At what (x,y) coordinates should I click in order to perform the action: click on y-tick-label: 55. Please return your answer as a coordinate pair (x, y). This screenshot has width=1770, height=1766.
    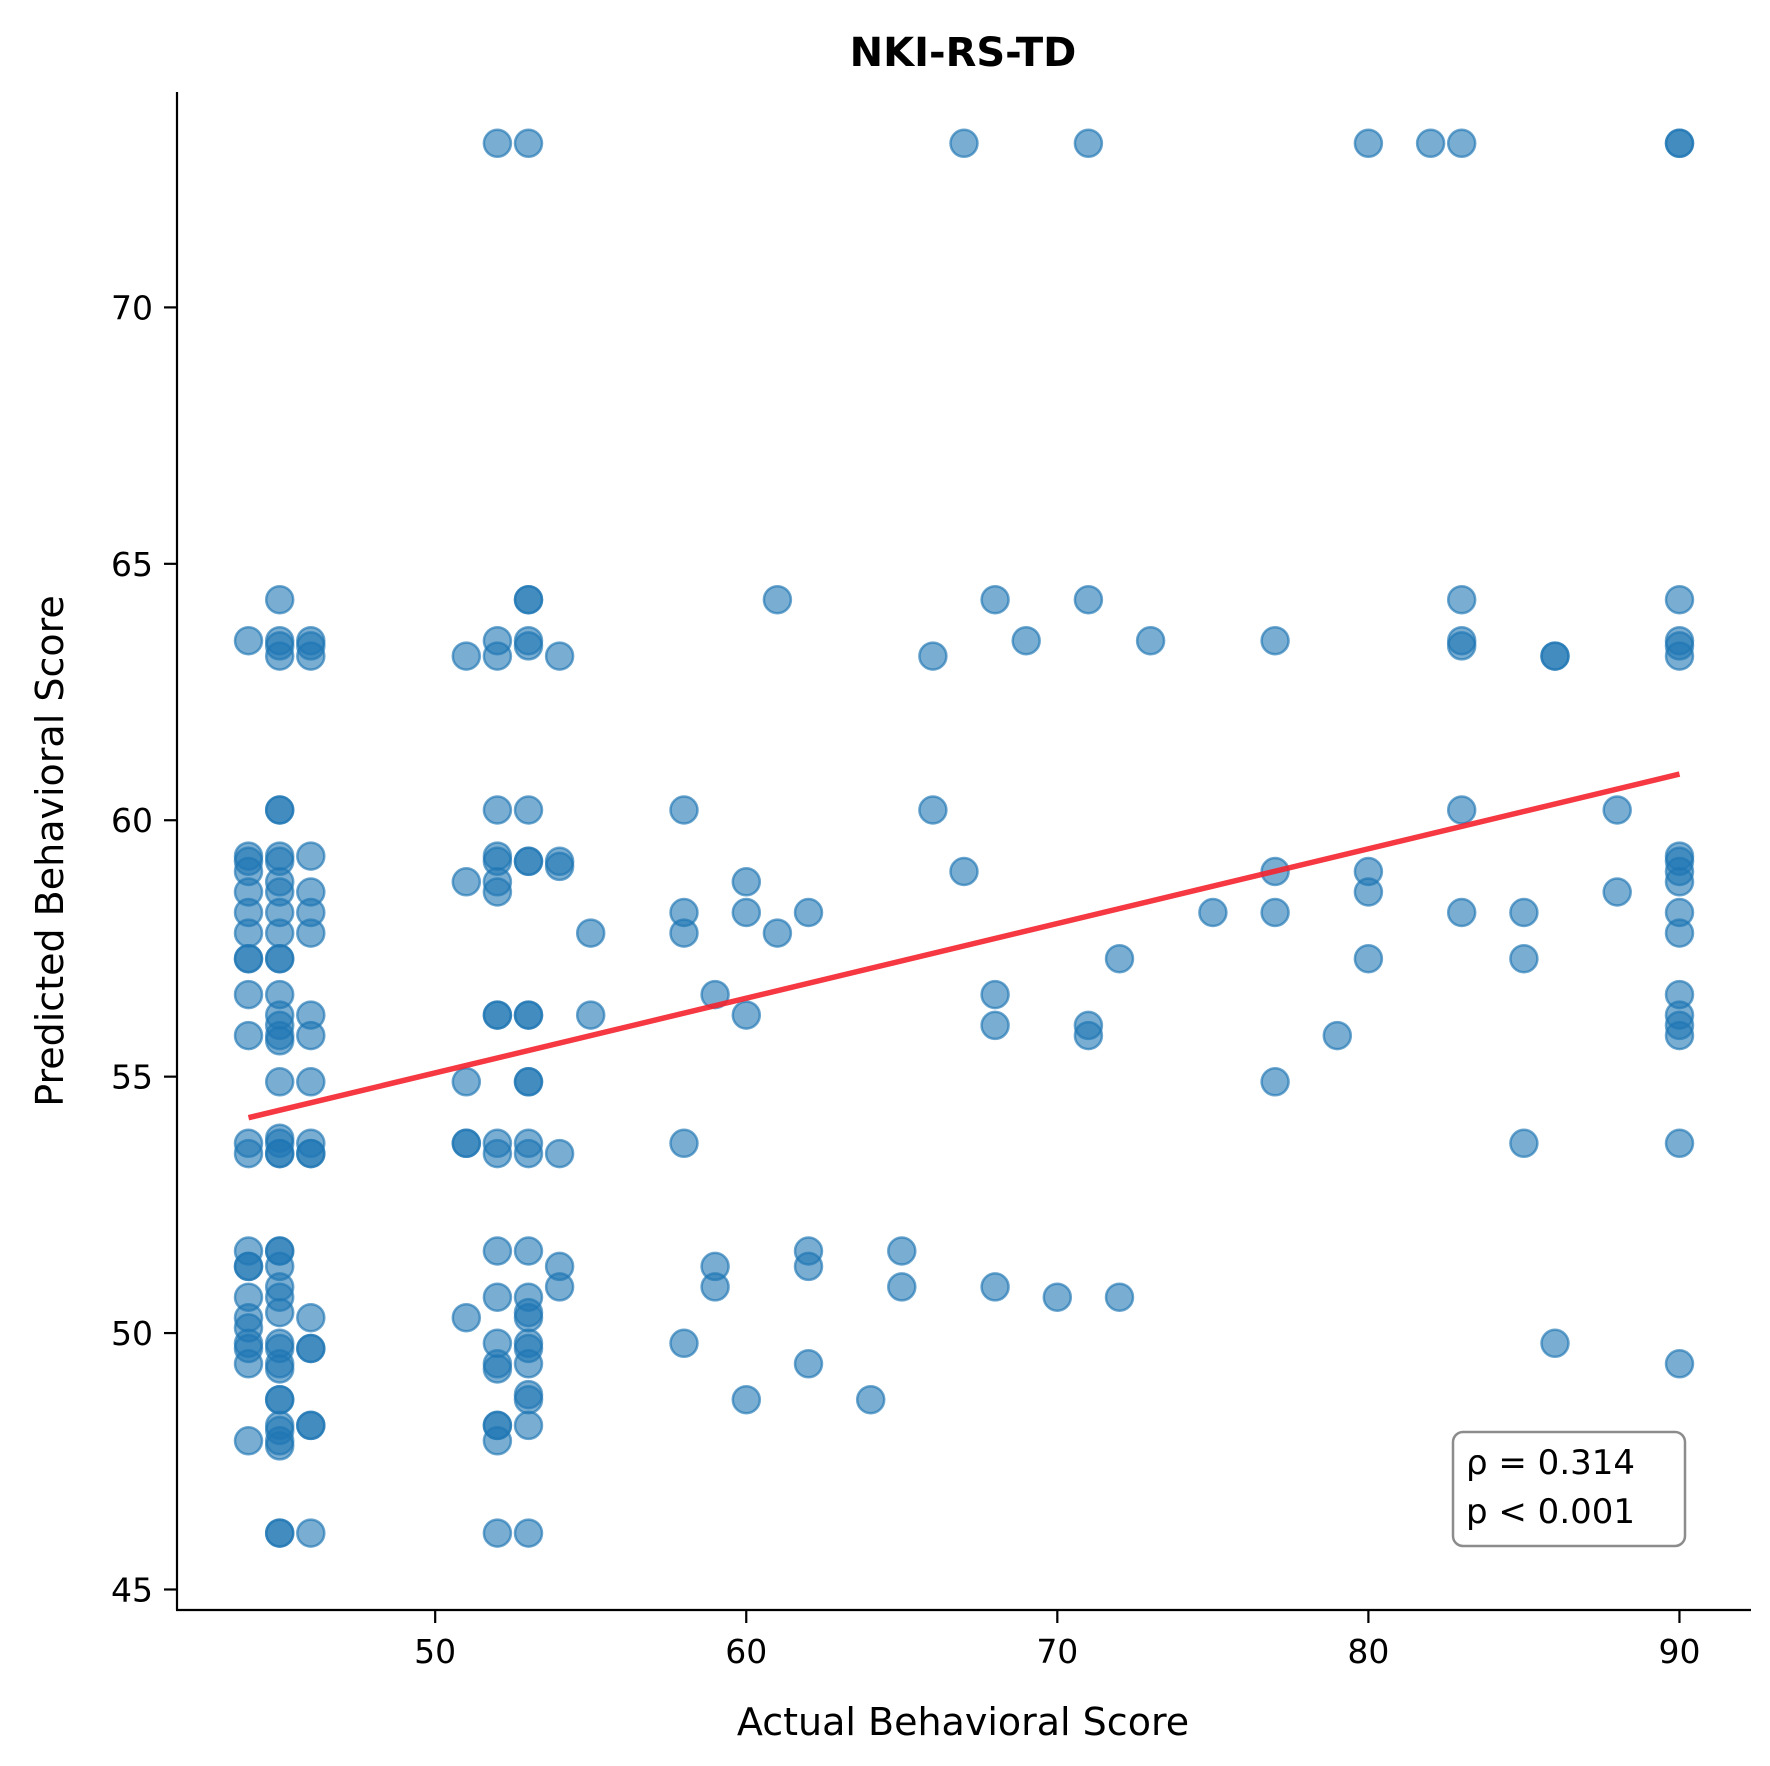
    Looking at the image, I should click on (132, 1077).